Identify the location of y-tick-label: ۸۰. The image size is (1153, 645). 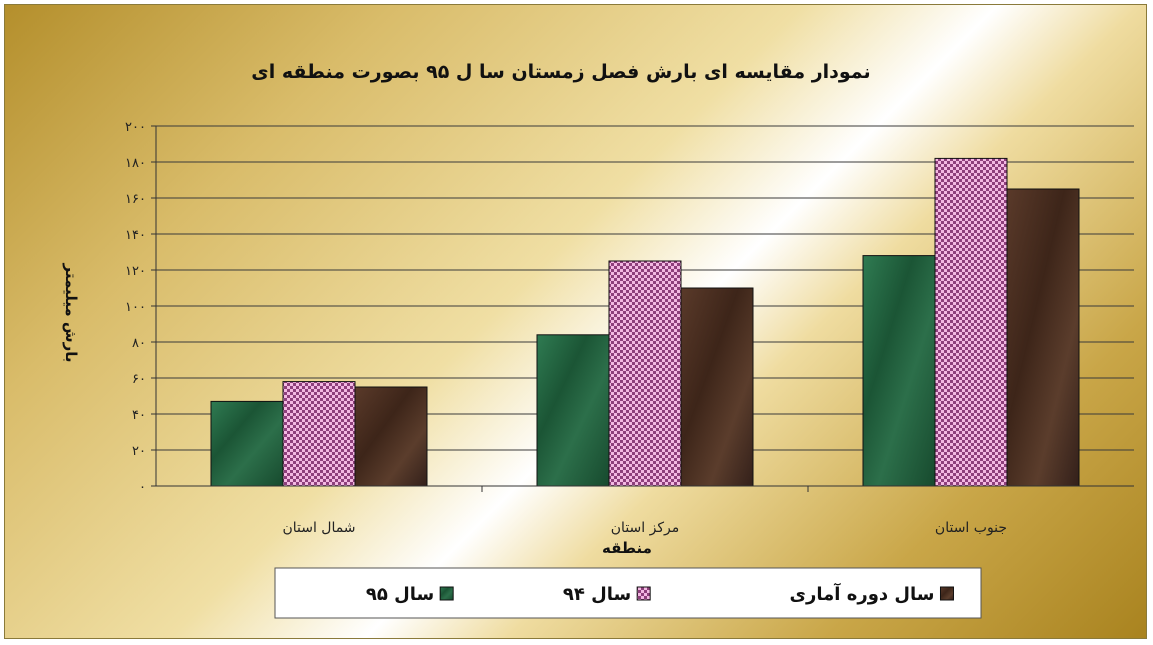
(139, 343).